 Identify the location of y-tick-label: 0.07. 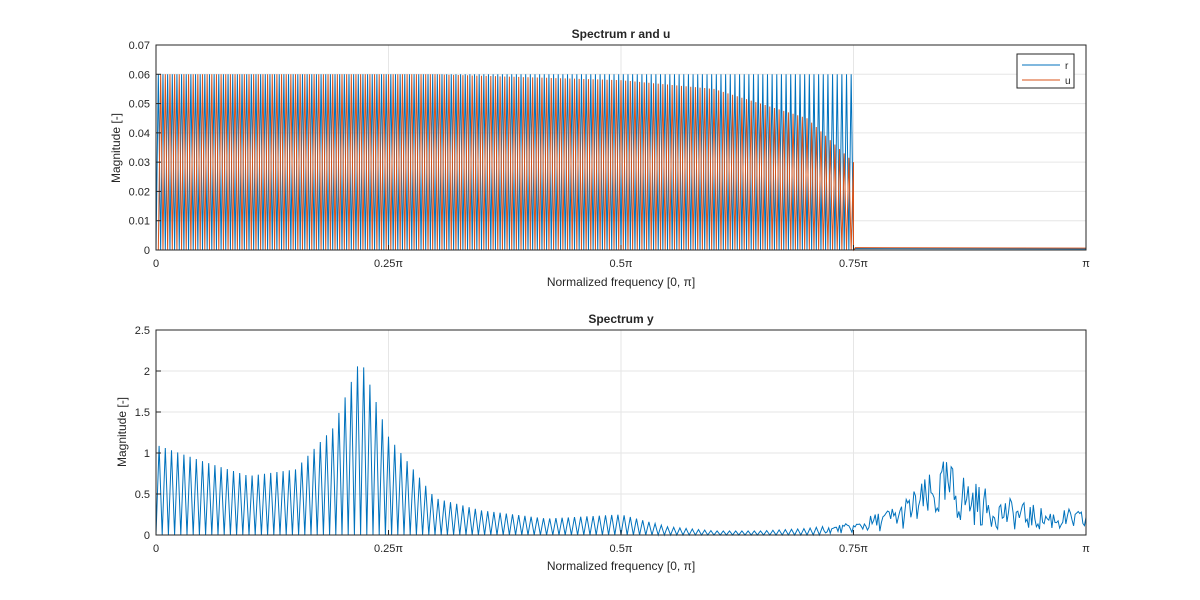
(139, 46).